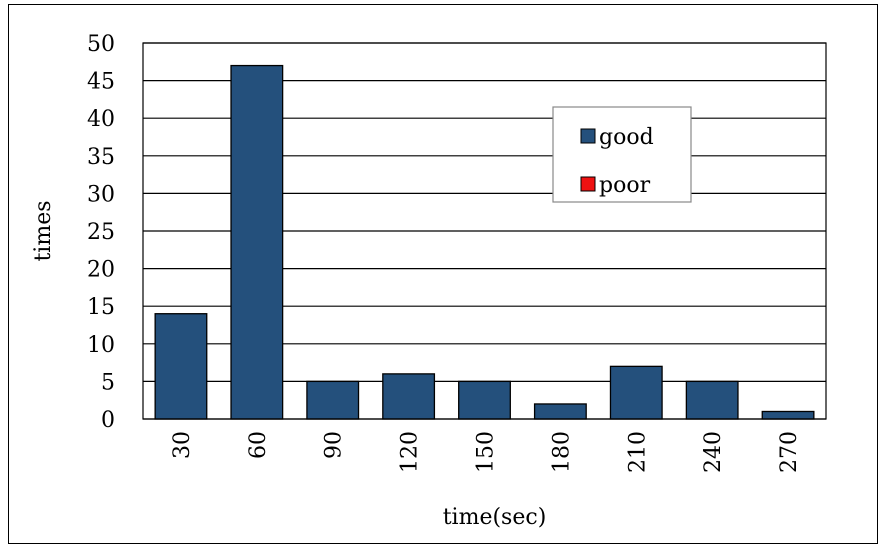 Image resolution: width=888 pixels, height=544 pixels. I want to click on y-tick-25: 25, so click(101, 232).